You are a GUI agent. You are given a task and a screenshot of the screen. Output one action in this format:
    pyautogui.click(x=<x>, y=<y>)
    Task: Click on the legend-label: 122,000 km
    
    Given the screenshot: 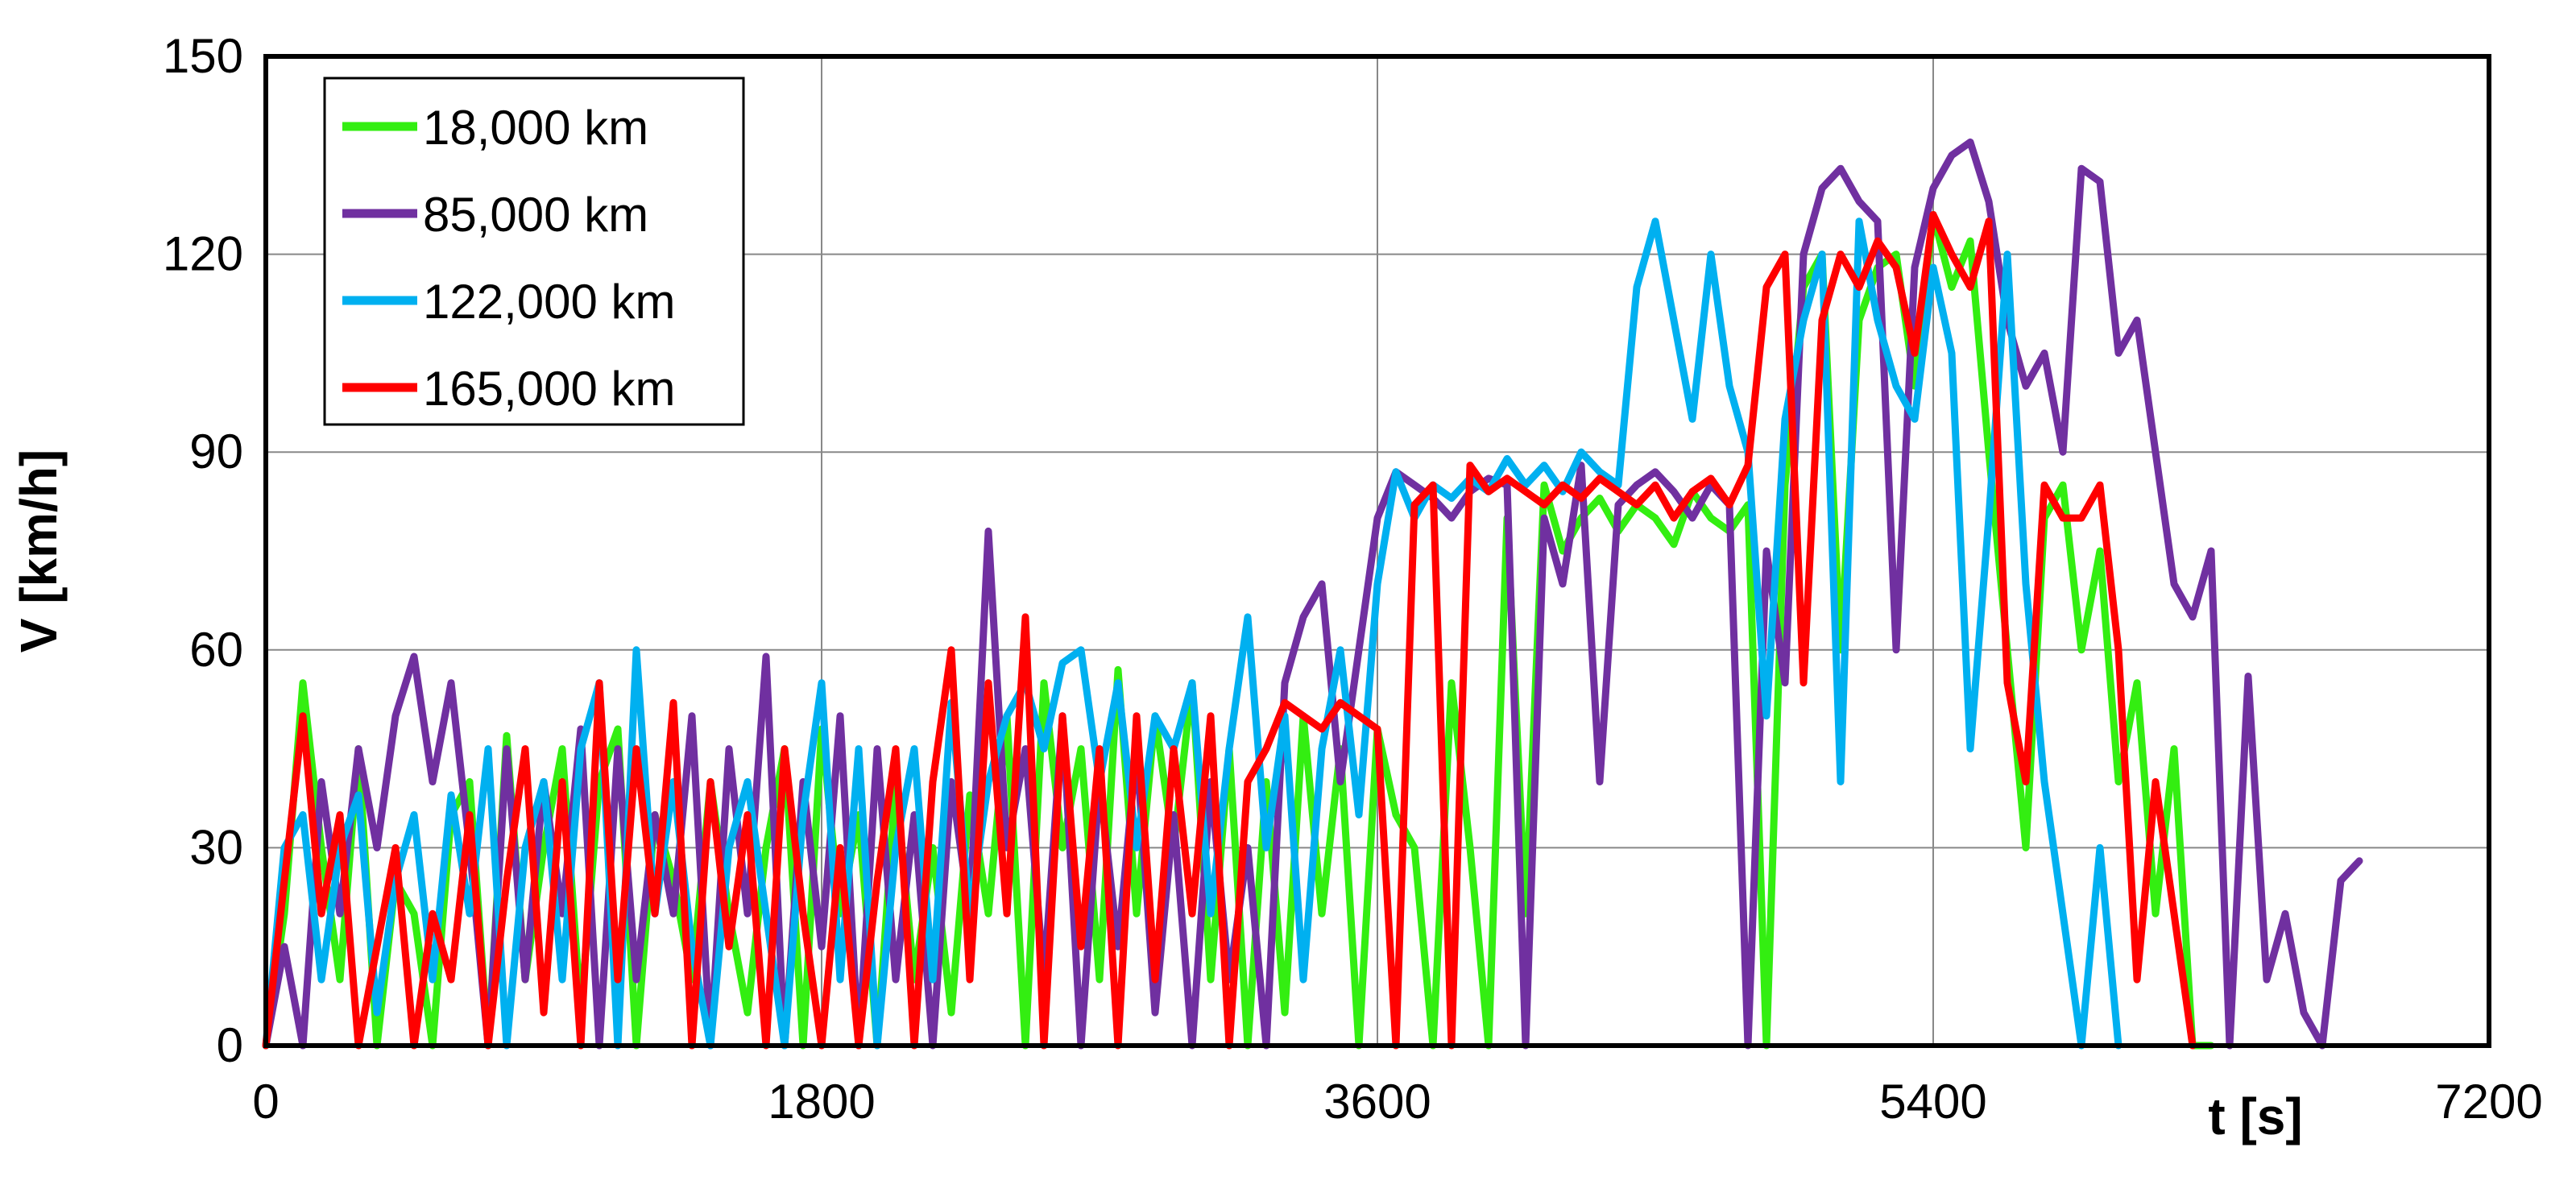 What is the action you would take?
    pyautogui.click(x=549, y=302)
    